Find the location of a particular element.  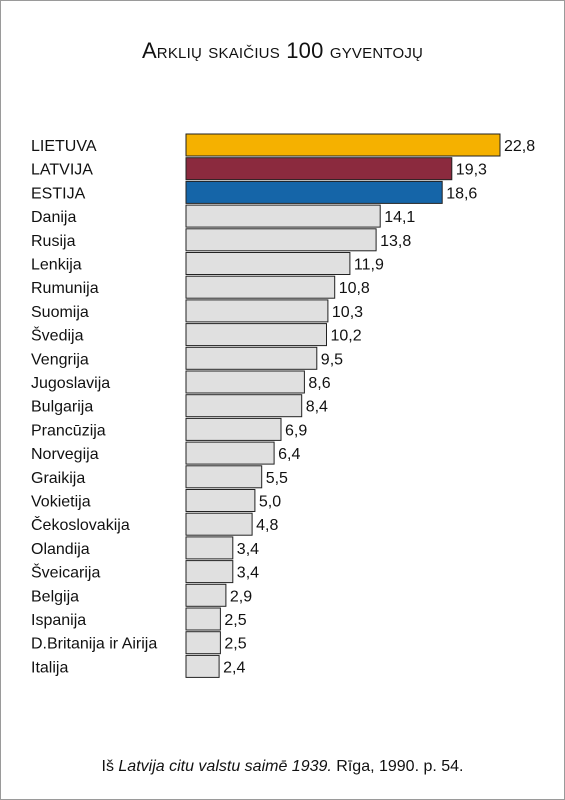

category-label-jugoslavija: Jugoslavija is located at coordinates (70, 383).